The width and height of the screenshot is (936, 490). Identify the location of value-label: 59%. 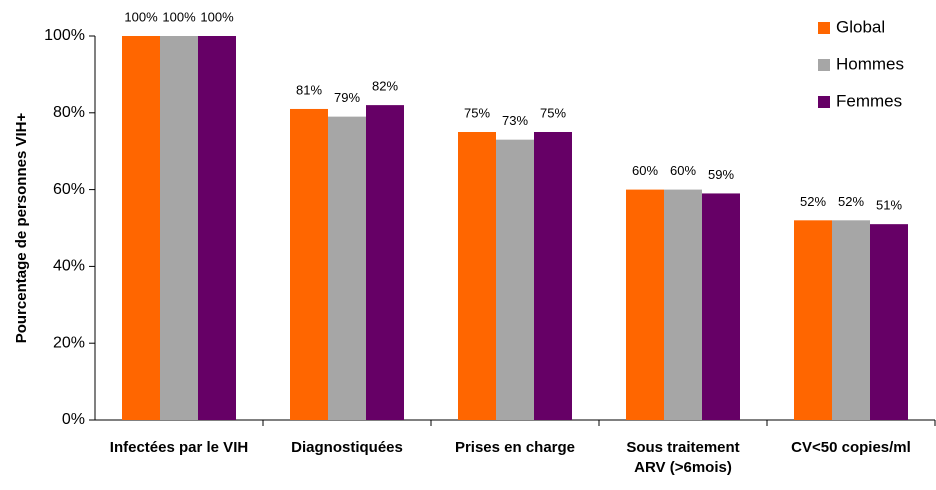
(721, 174).